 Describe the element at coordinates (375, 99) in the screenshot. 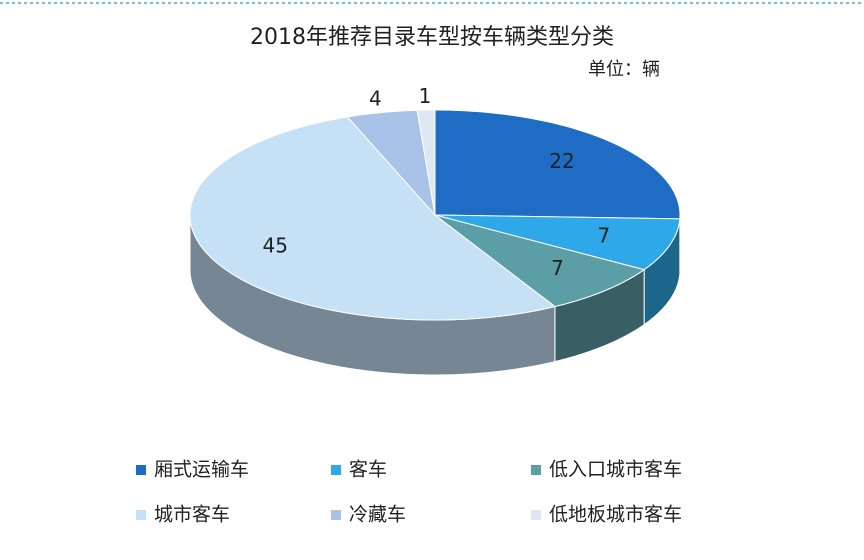

I see `value-label: 4` at that location.